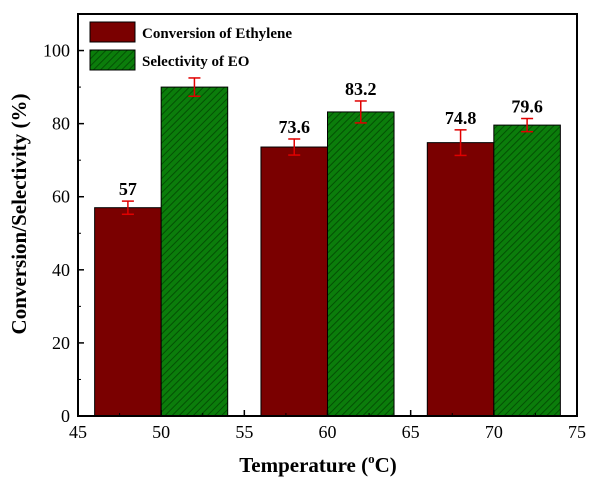 This screenshot has width=590, height=477. I want to click on y-tick-label: 100, so click(56, 51).